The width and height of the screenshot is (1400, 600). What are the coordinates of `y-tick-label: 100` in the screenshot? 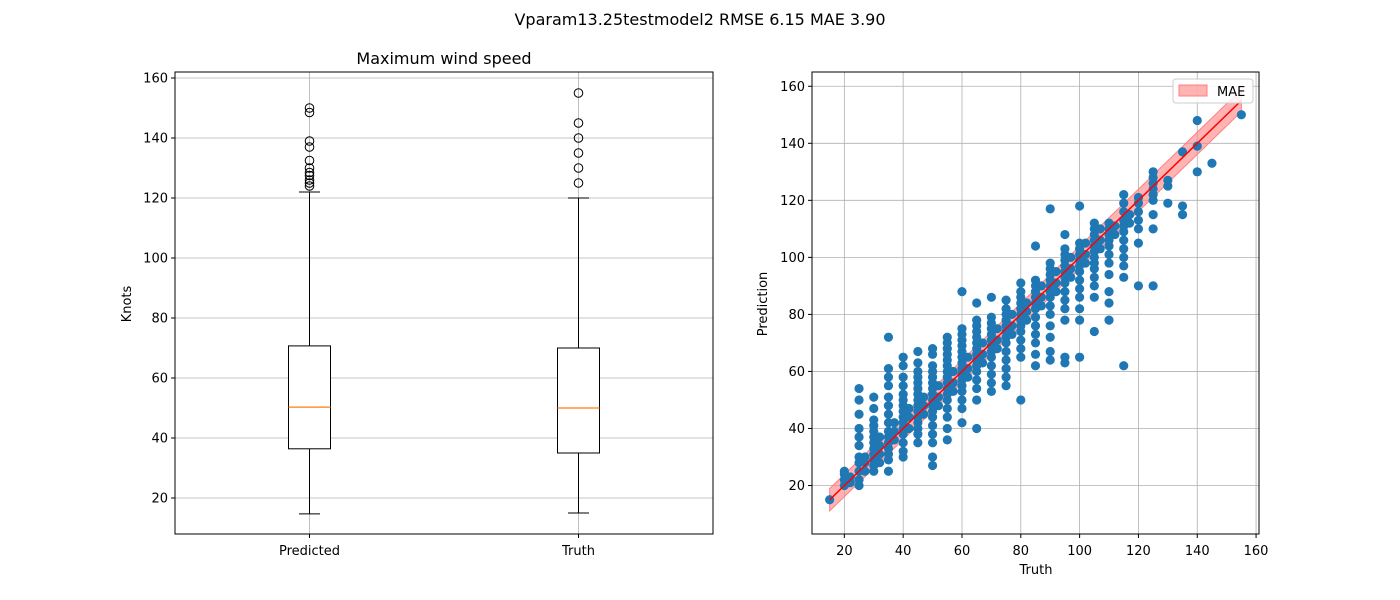 It's located at (155, 259).